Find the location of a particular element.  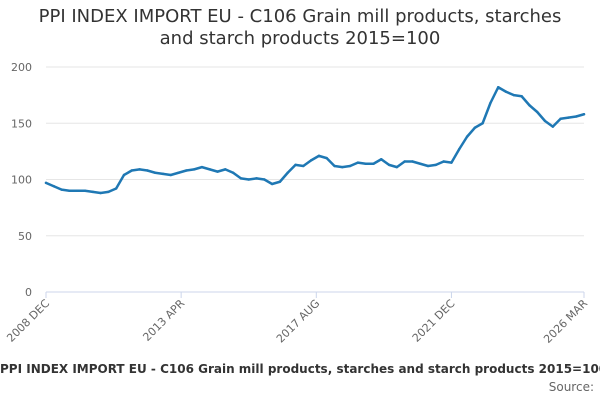

x-axis is located at coordinates (315, 294).